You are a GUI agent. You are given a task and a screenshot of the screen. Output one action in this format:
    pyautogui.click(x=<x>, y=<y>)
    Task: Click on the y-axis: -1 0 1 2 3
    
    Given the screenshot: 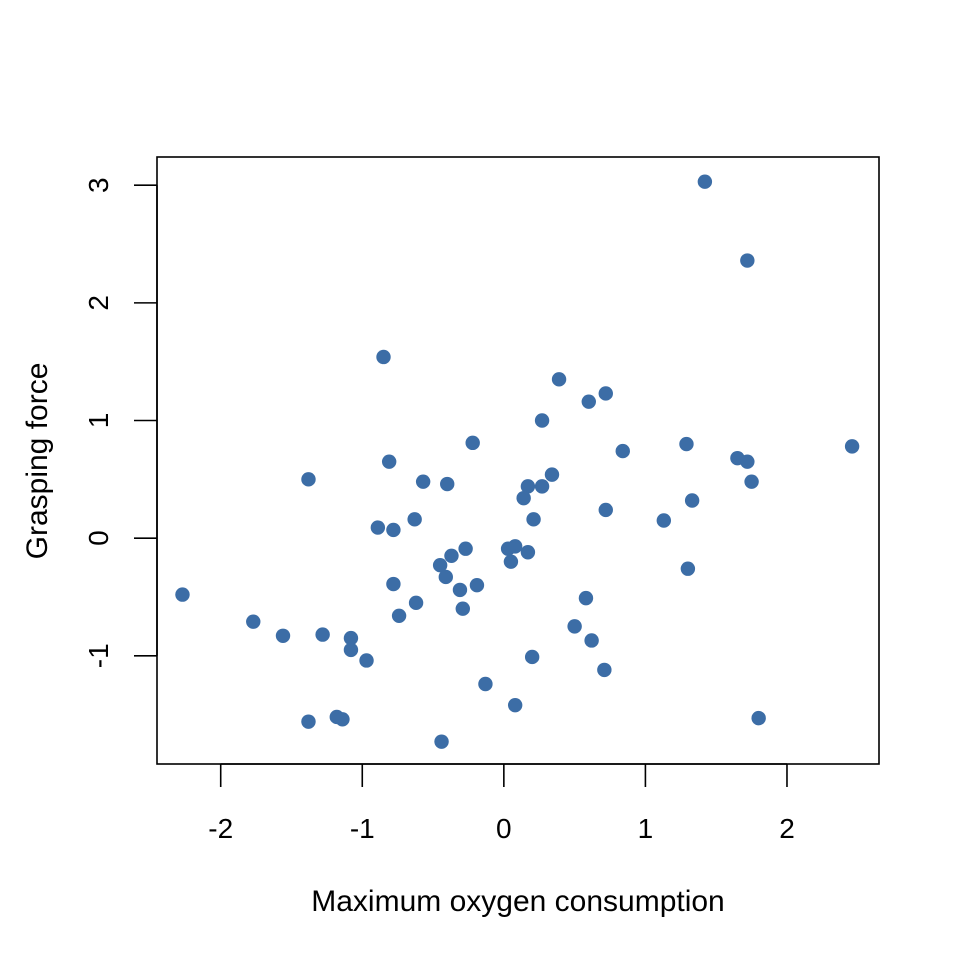 What is the action you would take?
    pyautogui.click(x=120, y=422)
    